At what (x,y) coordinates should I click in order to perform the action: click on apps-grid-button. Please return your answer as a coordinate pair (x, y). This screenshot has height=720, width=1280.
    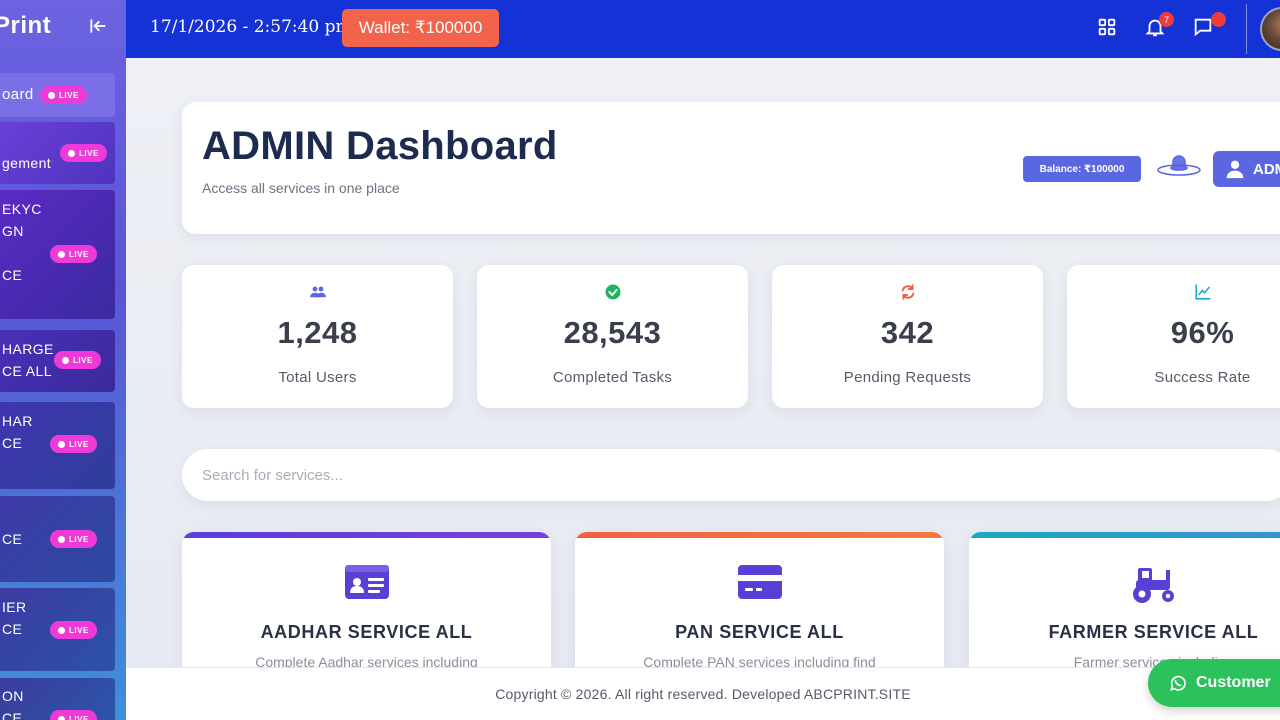
    Looking at the image, I should click on (1108, 28).